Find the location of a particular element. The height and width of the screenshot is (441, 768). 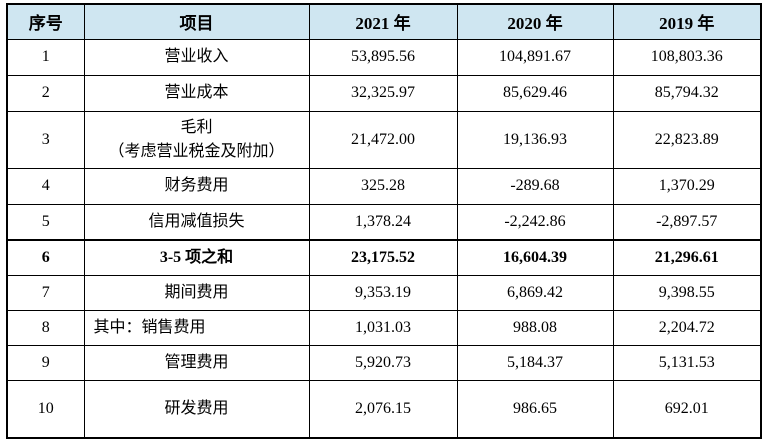

row-number: 9 is located at coordinates (45, 362).